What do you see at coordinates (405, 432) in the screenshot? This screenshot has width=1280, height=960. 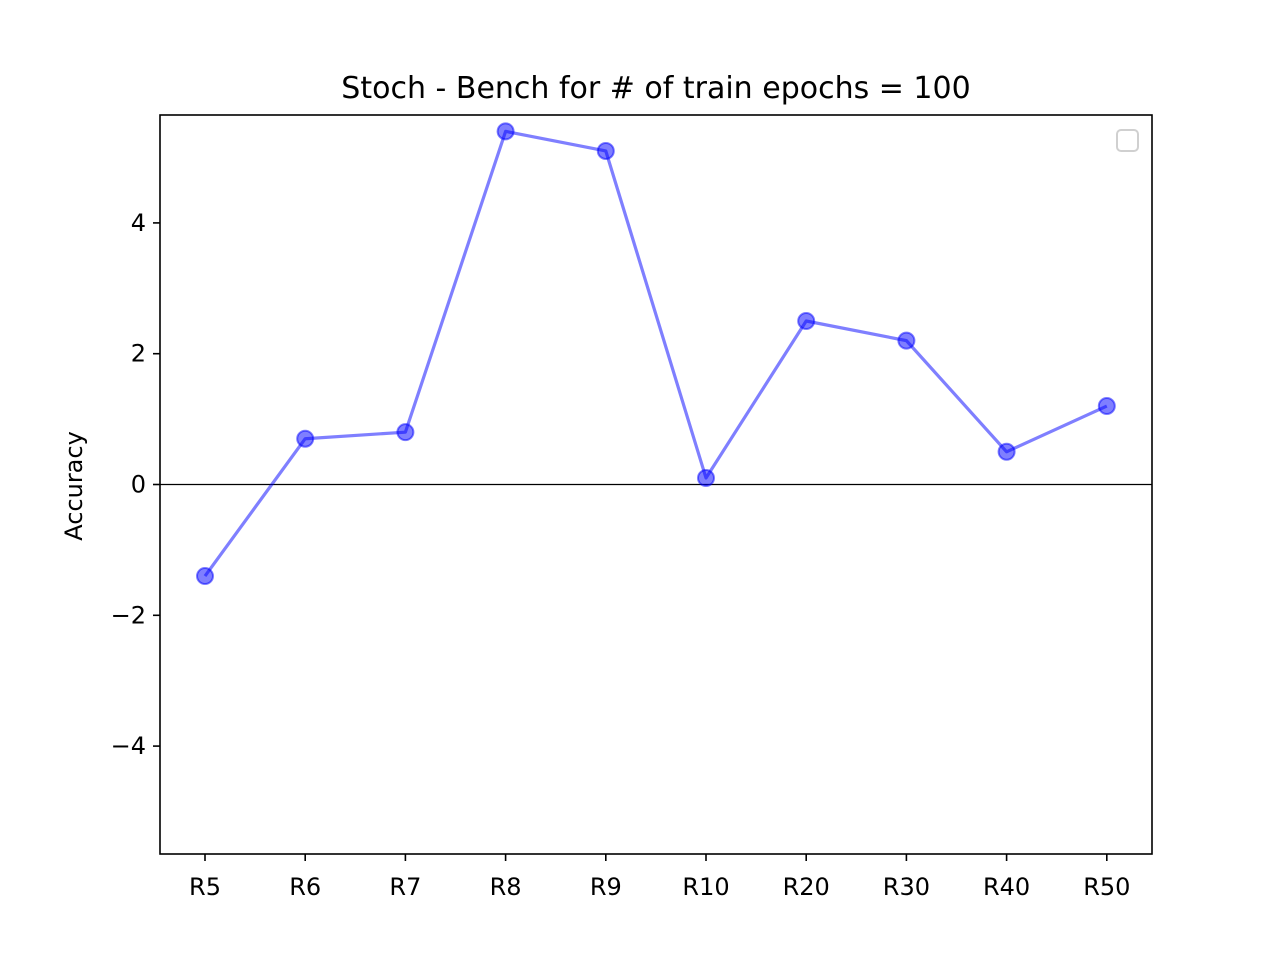 I see `data-point-r7` at bounding box center [405, 432].